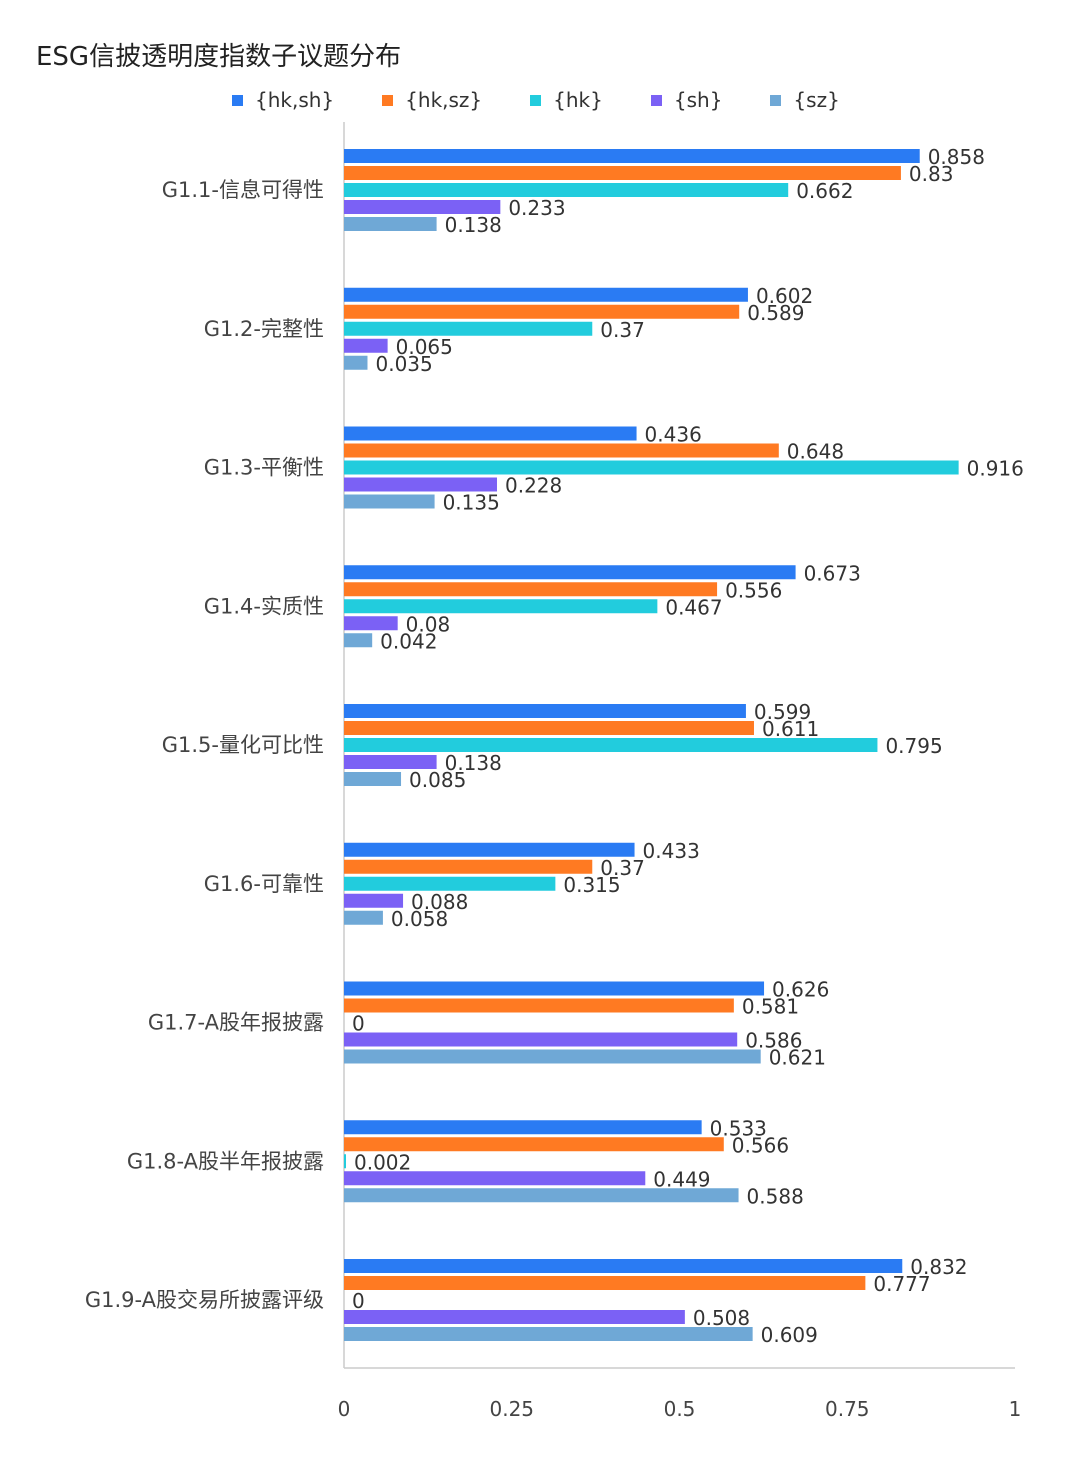 Image resolution: width=1080 pixels, height=1477 pixels. What do you see at coordinates (382, 1162) in the screenshot?
I see `data-label: 0.002` at bounding box center [382, 1162].